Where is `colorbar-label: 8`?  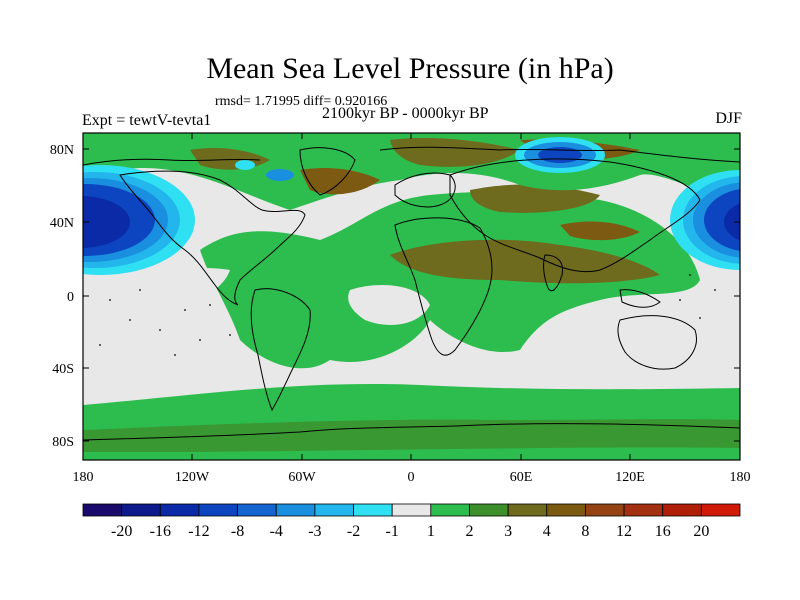
colorbar-label: 8 is located at coordinates (585, 531).